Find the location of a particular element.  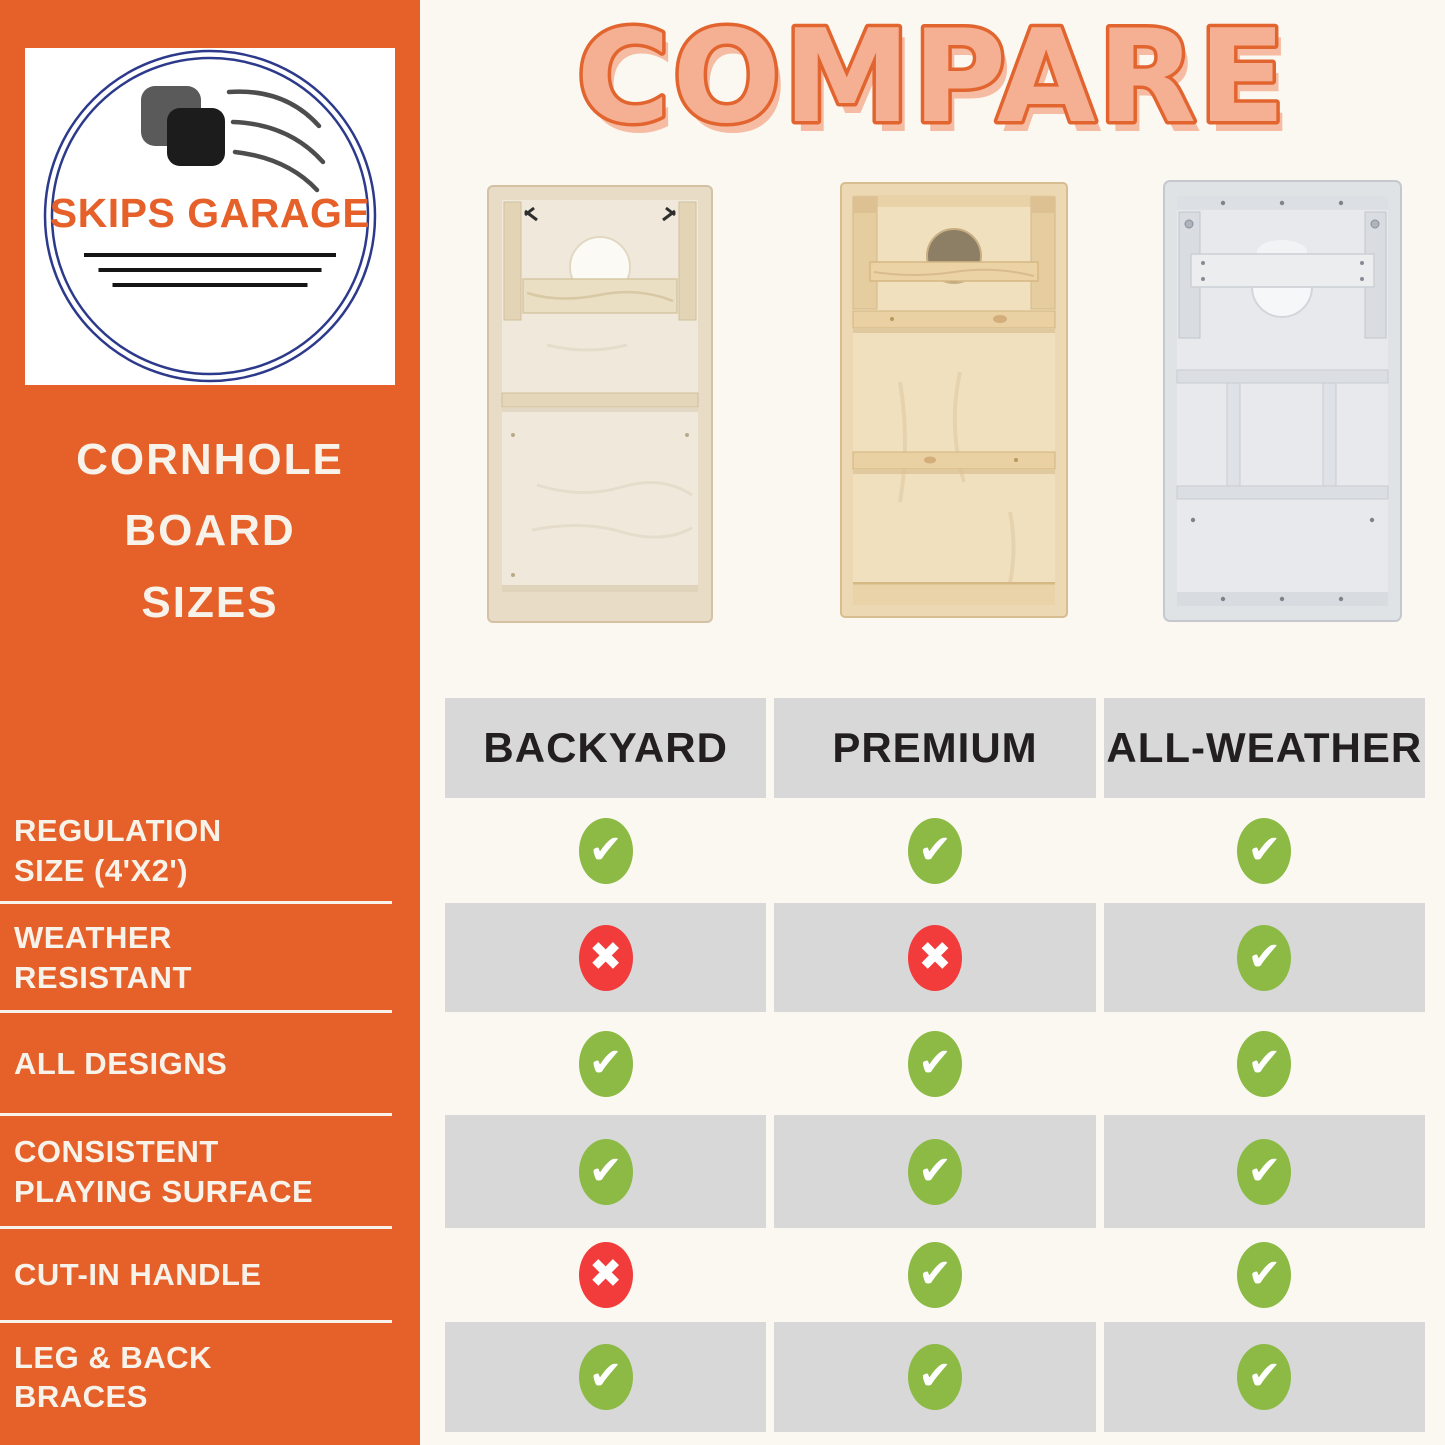

feature-row: REGULATION SIZE (4'X2') is located at coordinates (210, 850).